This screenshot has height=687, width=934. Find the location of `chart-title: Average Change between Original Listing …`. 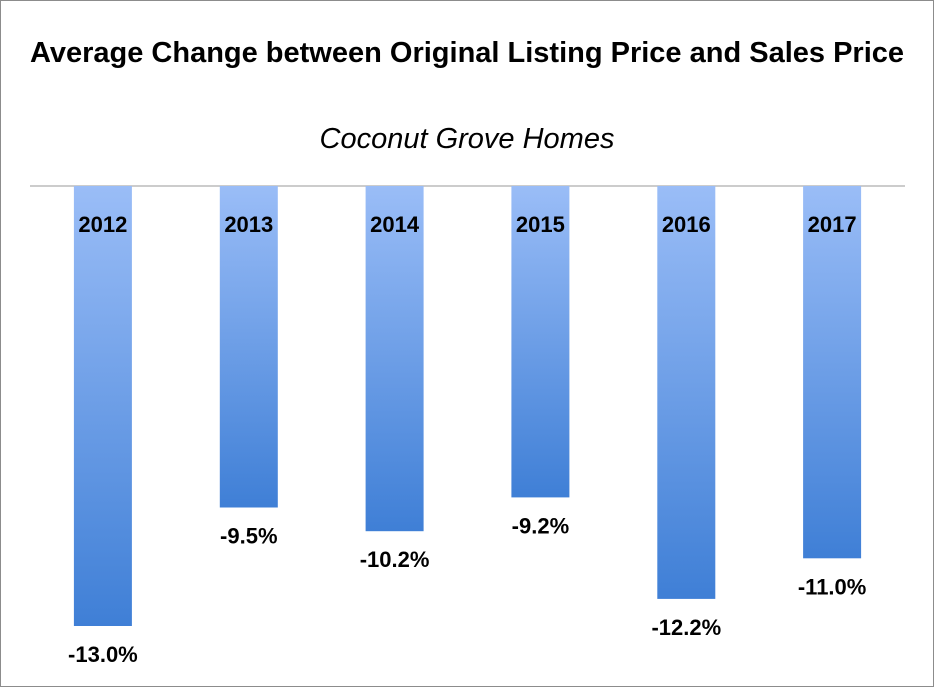

chart-title: Average Change between Original Listing … is located at coordinates (467, 53).